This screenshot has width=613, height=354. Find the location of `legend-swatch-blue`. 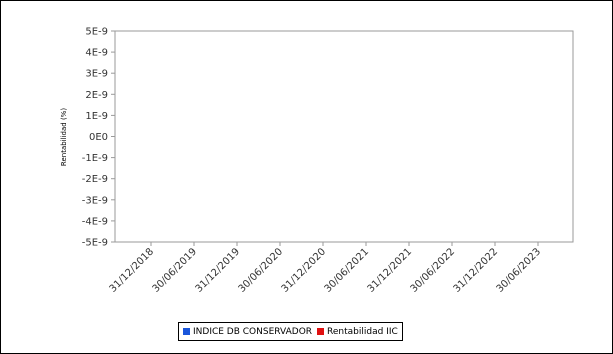

legend-swatch-blue is located at coordinates (186, 331).